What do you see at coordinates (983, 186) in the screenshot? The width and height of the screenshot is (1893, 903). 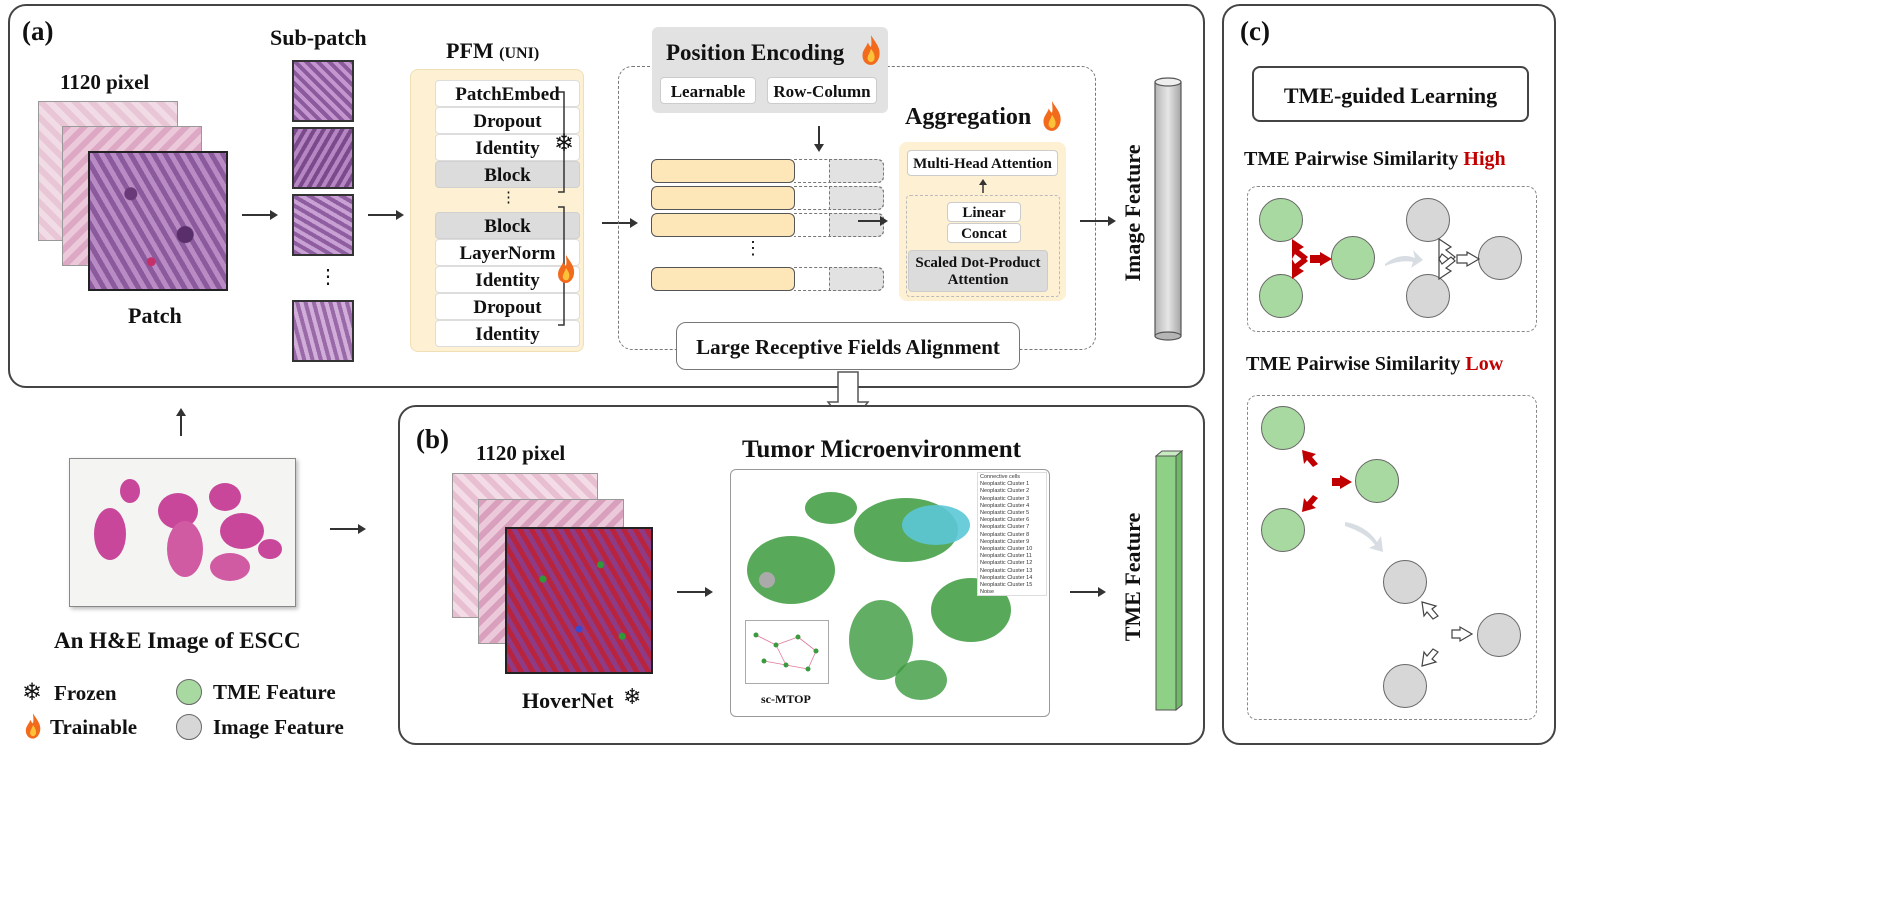 I see `arrow-up-mha` at bounding box center [983, 186].